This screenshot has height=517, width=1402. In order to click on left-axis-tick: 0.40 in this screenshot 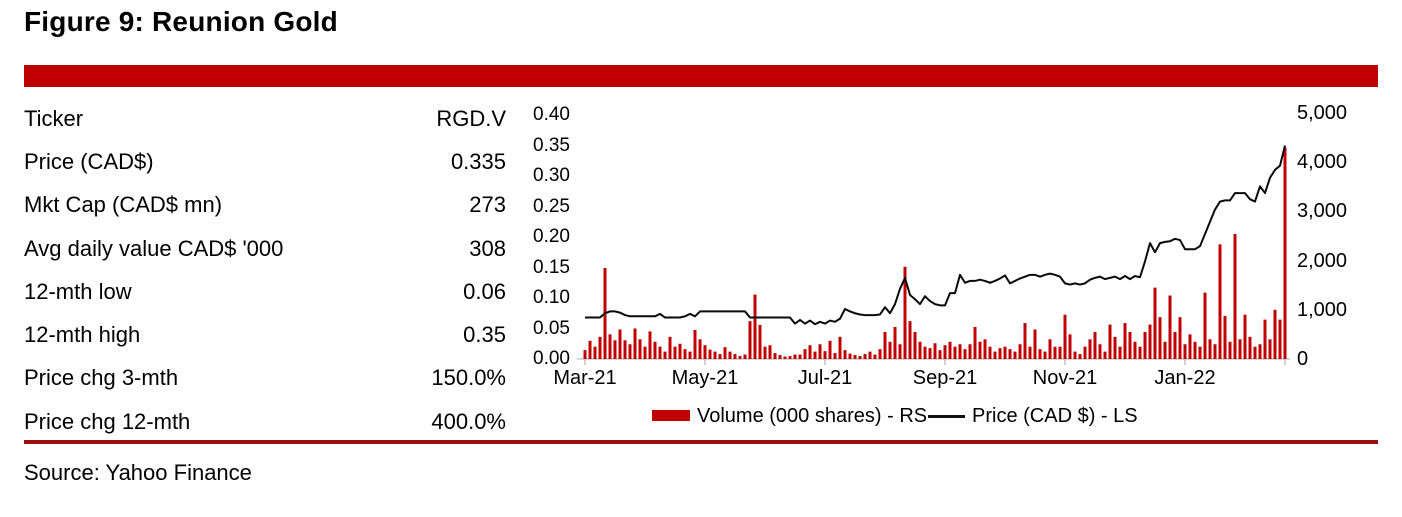, I will do `click(551, 114)`.